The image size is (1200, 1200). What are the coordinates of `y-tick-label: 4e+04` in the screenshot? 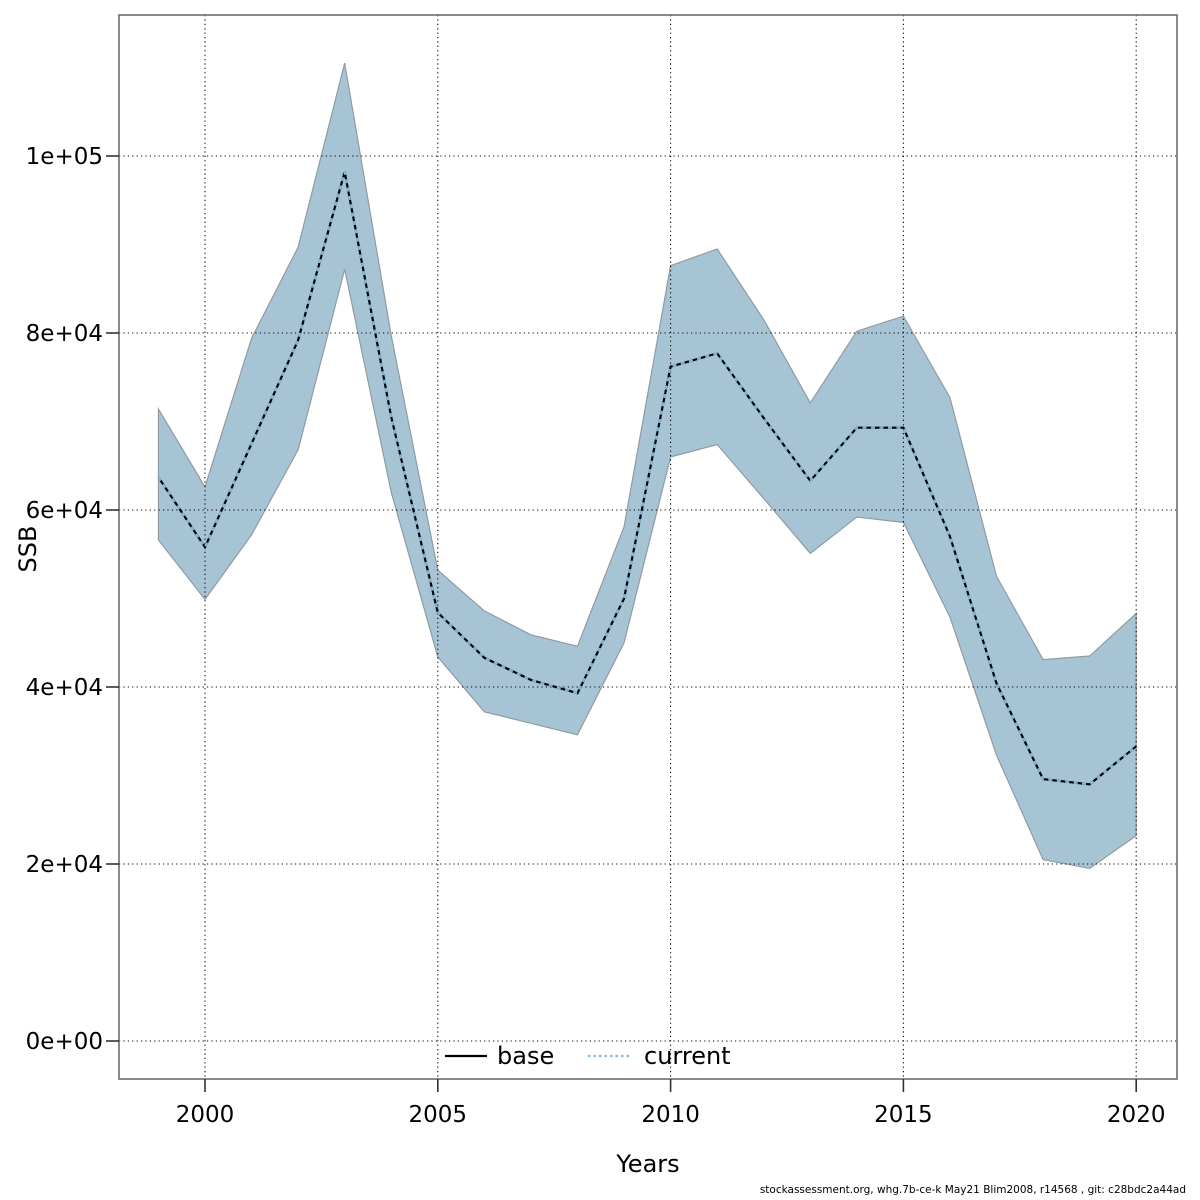 It's located at (64, 688).